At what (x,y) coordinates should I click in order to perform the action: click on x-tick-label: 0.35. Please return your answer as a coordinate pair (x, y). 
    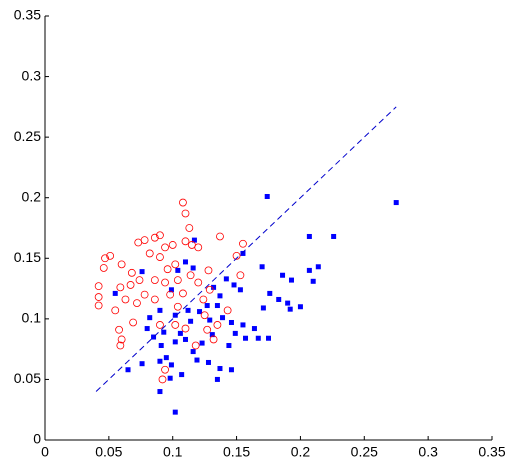
    Looking at the image, I should click on (491, 452).